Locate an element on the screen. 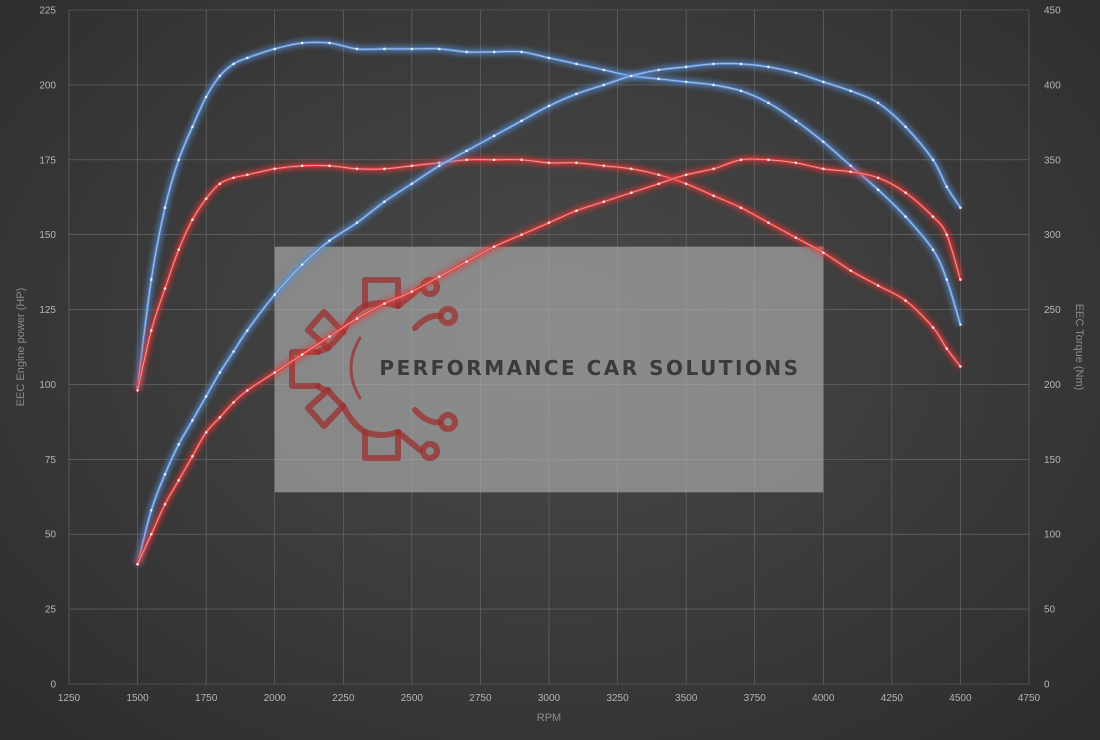 This screenshot has width=1100, height=740. x-tick-label: 1750 is located at coordinates (206, 698).